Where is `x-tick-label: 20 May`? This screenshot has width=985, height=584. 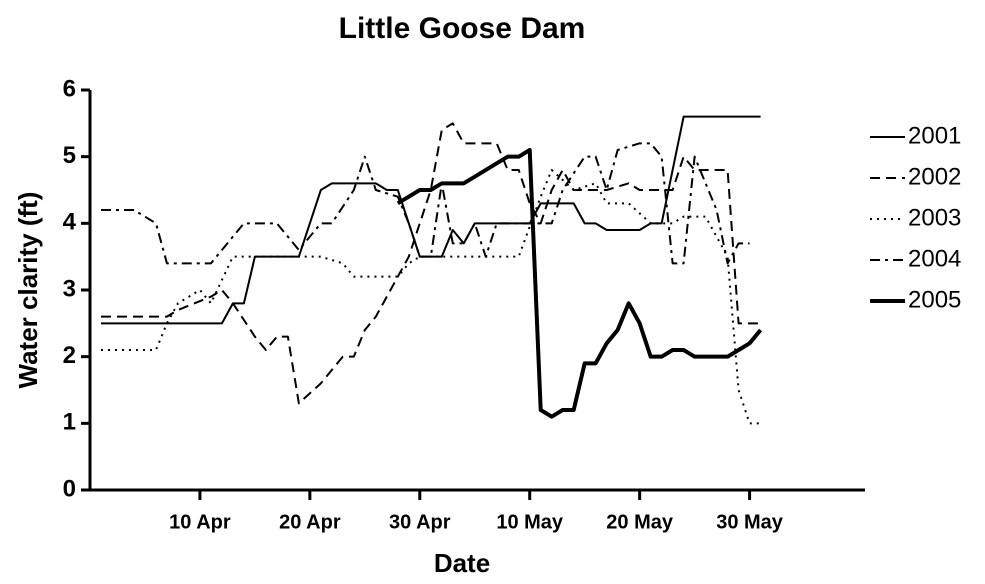 x-tick-label: 20 May is located at coordinates (640, 522).